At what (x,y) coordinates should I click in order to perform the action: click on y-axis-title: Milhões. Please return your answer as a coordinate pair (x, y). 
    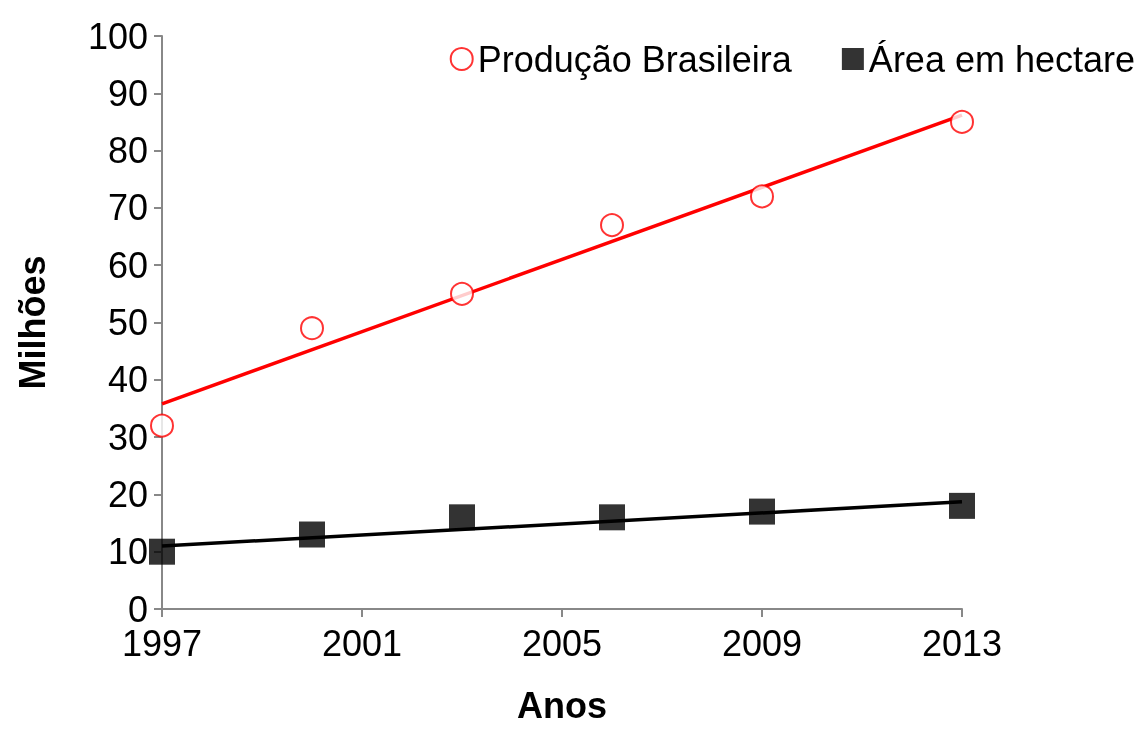
    Looking at the image, I should click on (32, 322).